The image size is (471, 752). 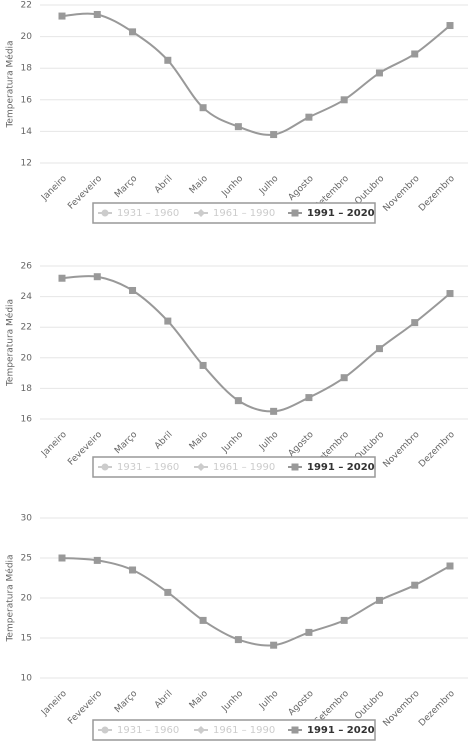 What do you see at coordinates (27, 519) in the screenshot?
I see `y-tick-label: 30` at bounding box center [27, 519].